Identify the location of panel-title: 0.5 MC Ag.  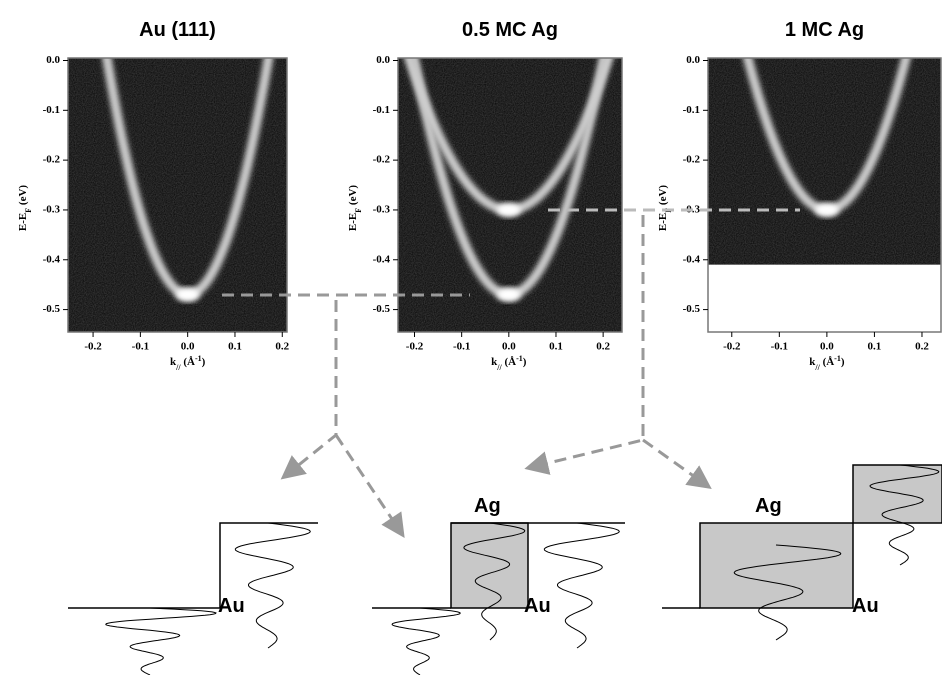
(510, 30).